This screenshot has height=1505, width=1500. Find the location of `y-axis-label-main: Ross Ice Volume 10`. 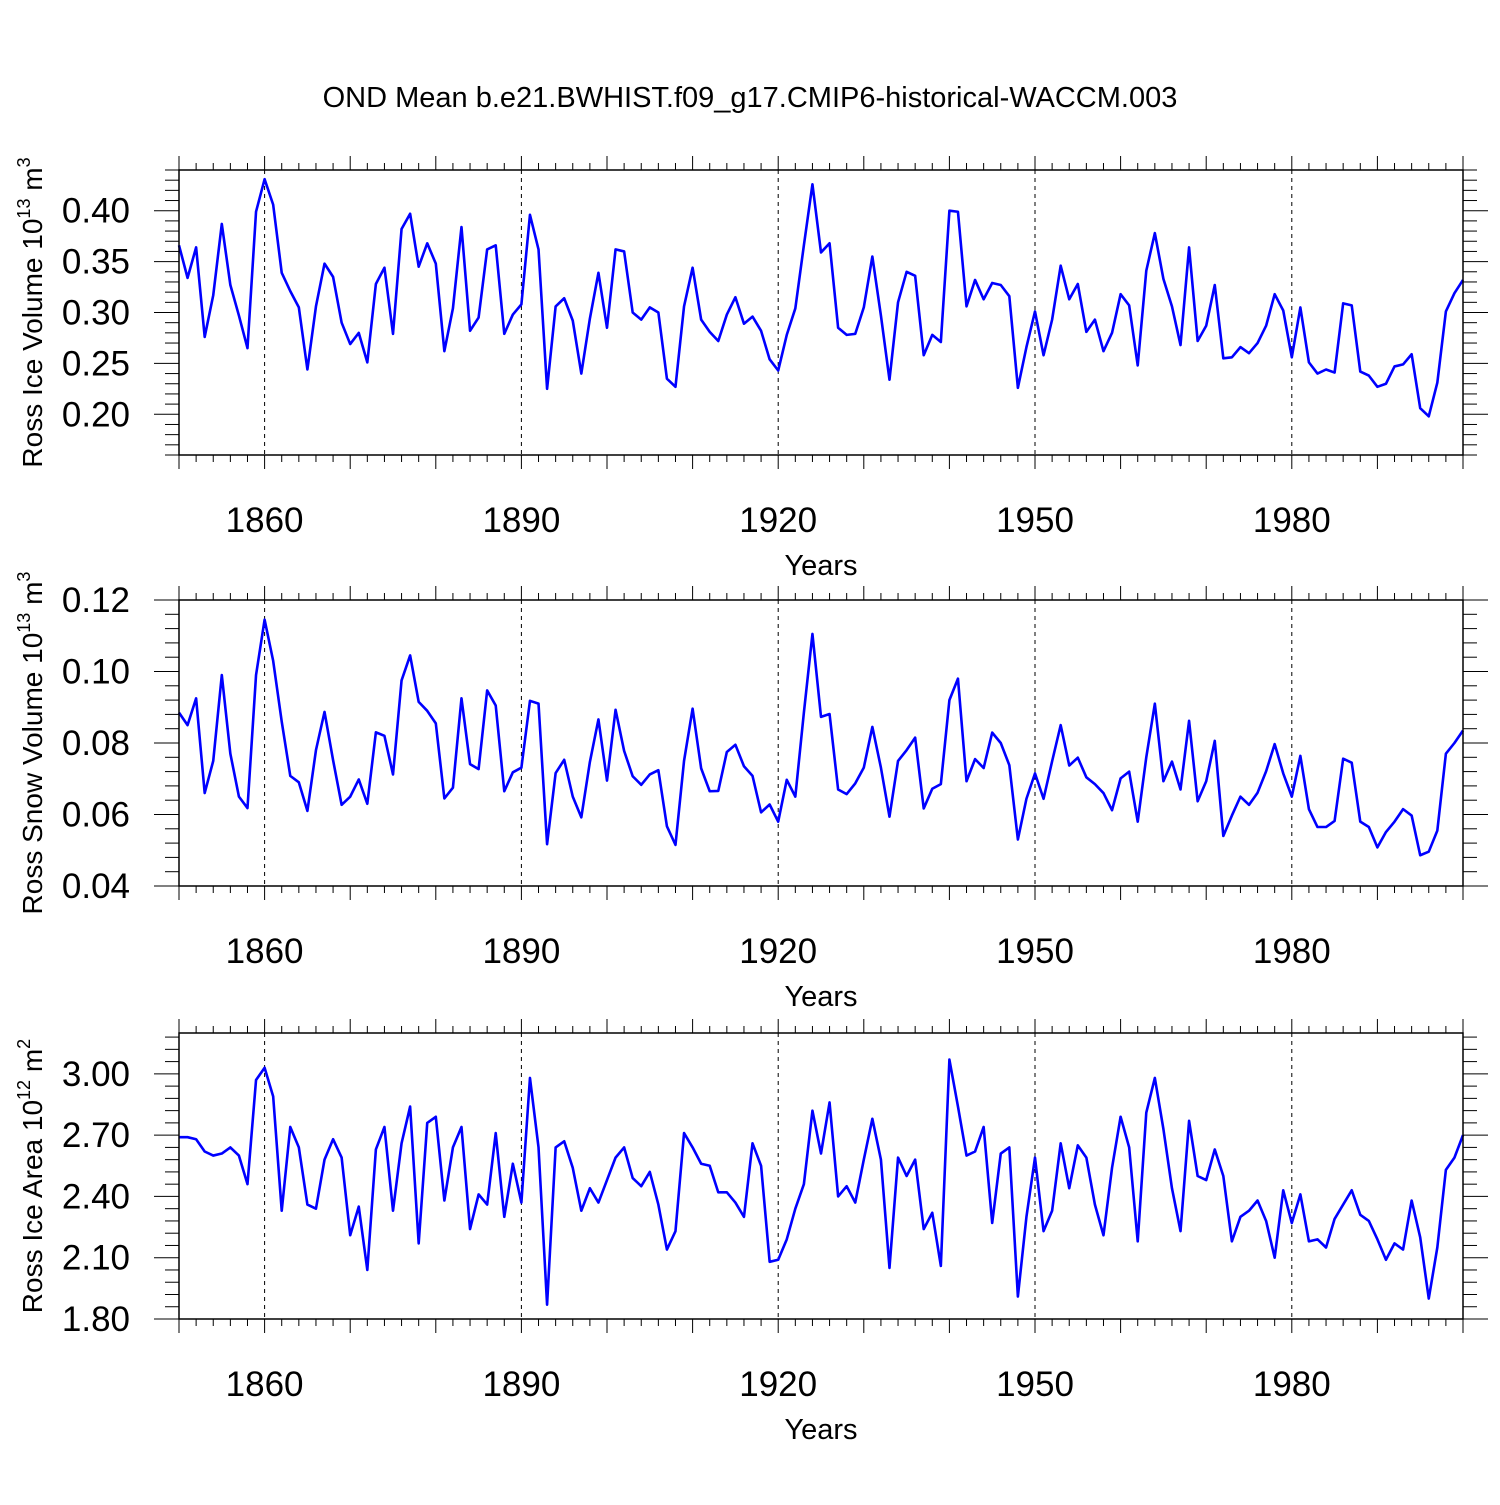

y-axis-label-main: Ross Ice Volume 10 is located at coordinates (32, 343).